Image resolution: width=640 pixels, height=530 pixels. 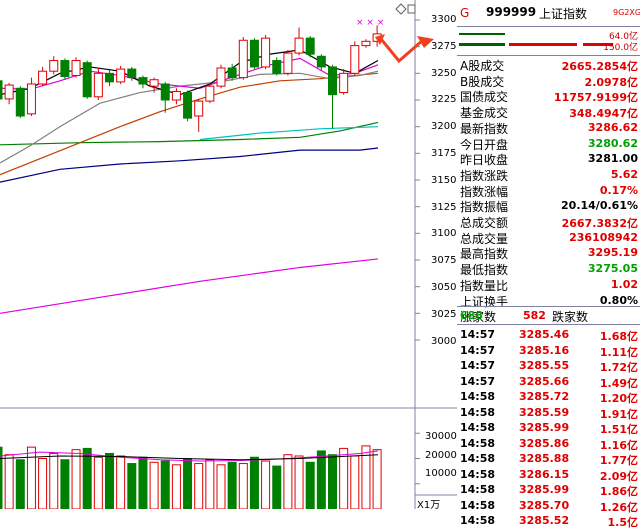 What do you see at coordinates (548, 335) in the screenshot?
I see `tick-row: 14:57 3285.46 1.68亿` at bounding box center [548, 335].